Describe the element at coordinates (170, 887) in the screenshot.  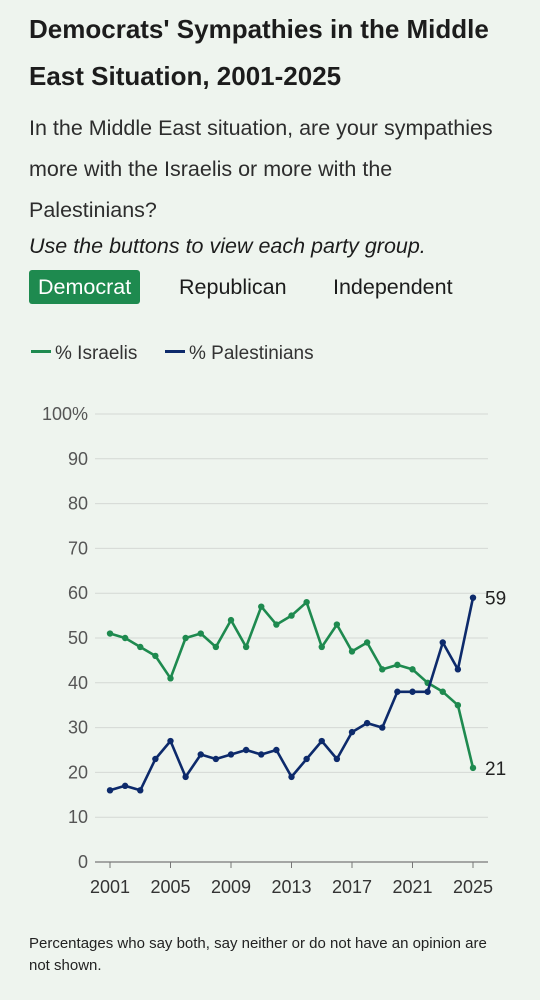
I see `x-tick-label: 2005` at that location.